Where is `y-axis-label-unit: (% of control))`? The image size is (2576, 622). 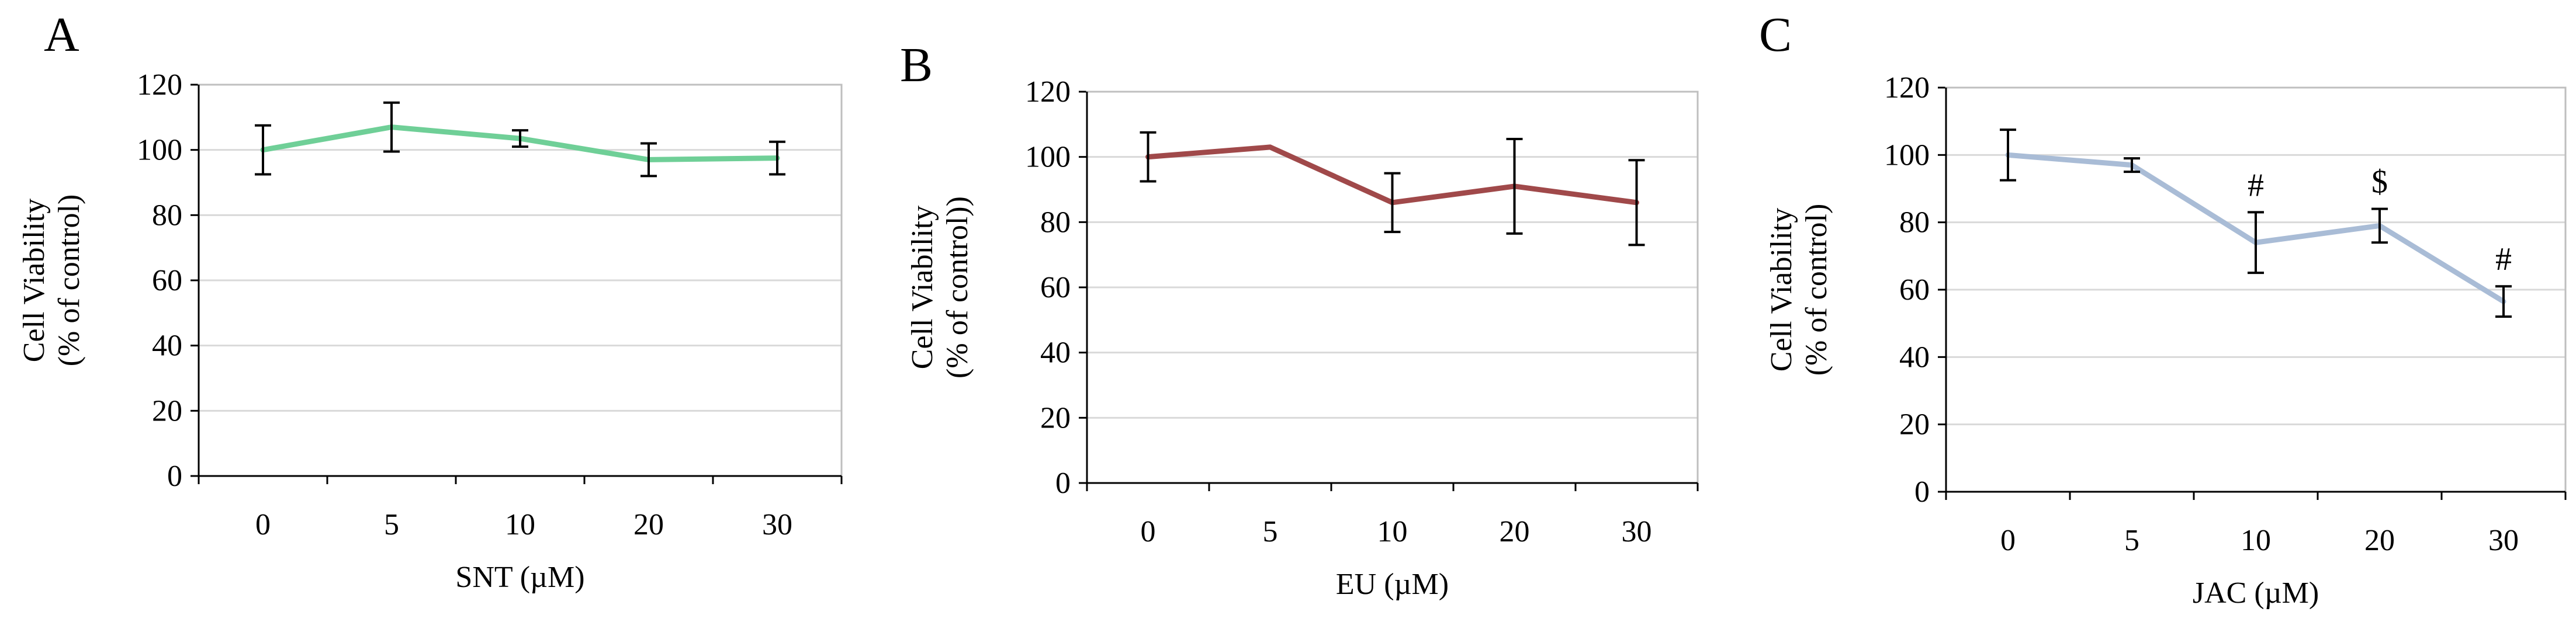 y-axis-label-unit: (% of control)) is located at coordinates (958, 287).